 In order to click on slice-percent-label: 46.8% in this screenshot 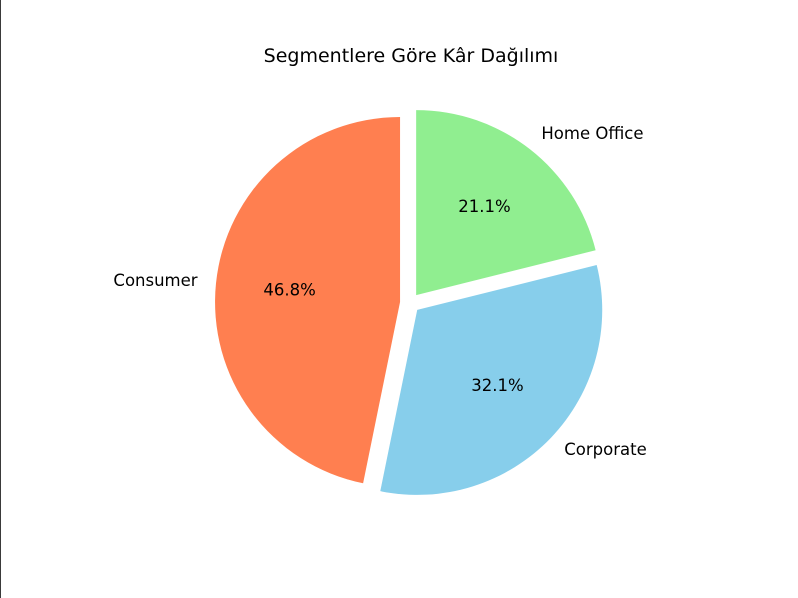, I will do `click(289, 289)`.